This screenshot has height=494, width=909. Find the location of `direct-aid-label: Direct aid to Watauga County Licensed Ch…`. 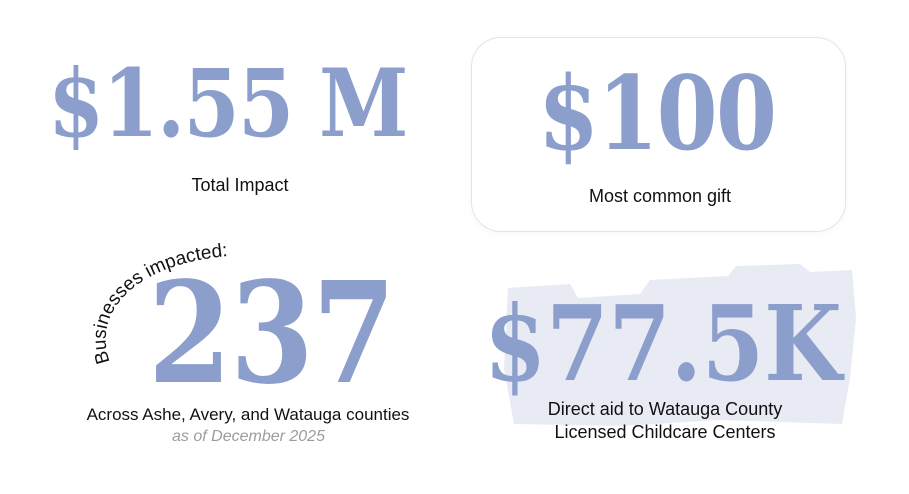

direct-aid-label: Direct aid to Watauga County Licensed Ch… is located at coordinates (665, 420).